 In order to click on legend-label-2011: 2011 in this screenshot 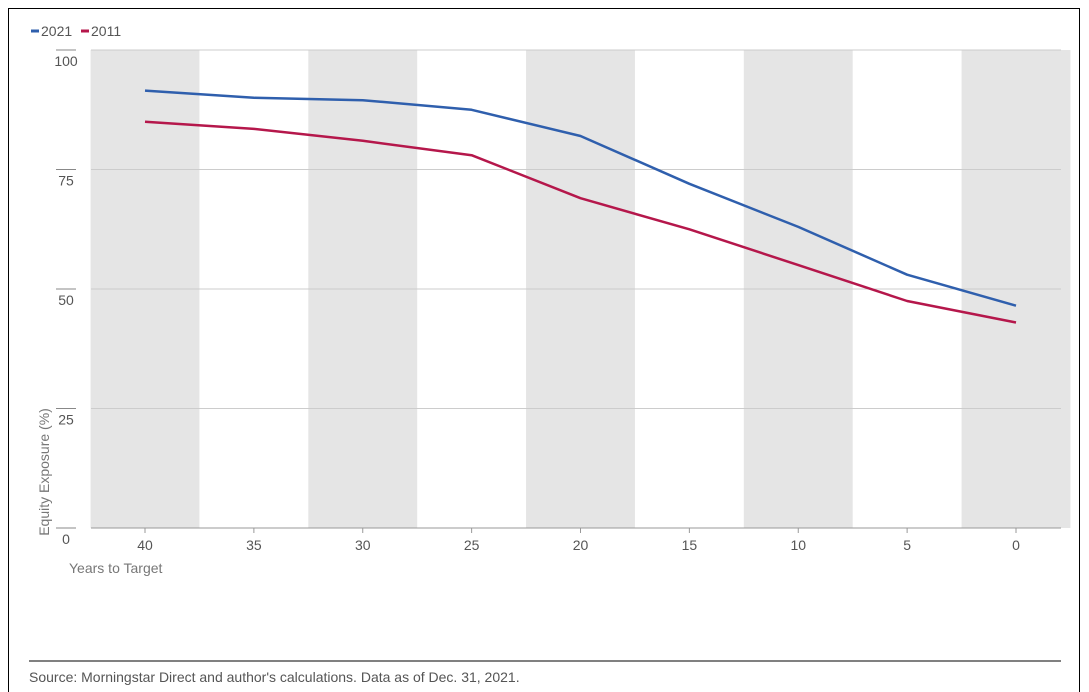, I will do `click(106, 31)`.